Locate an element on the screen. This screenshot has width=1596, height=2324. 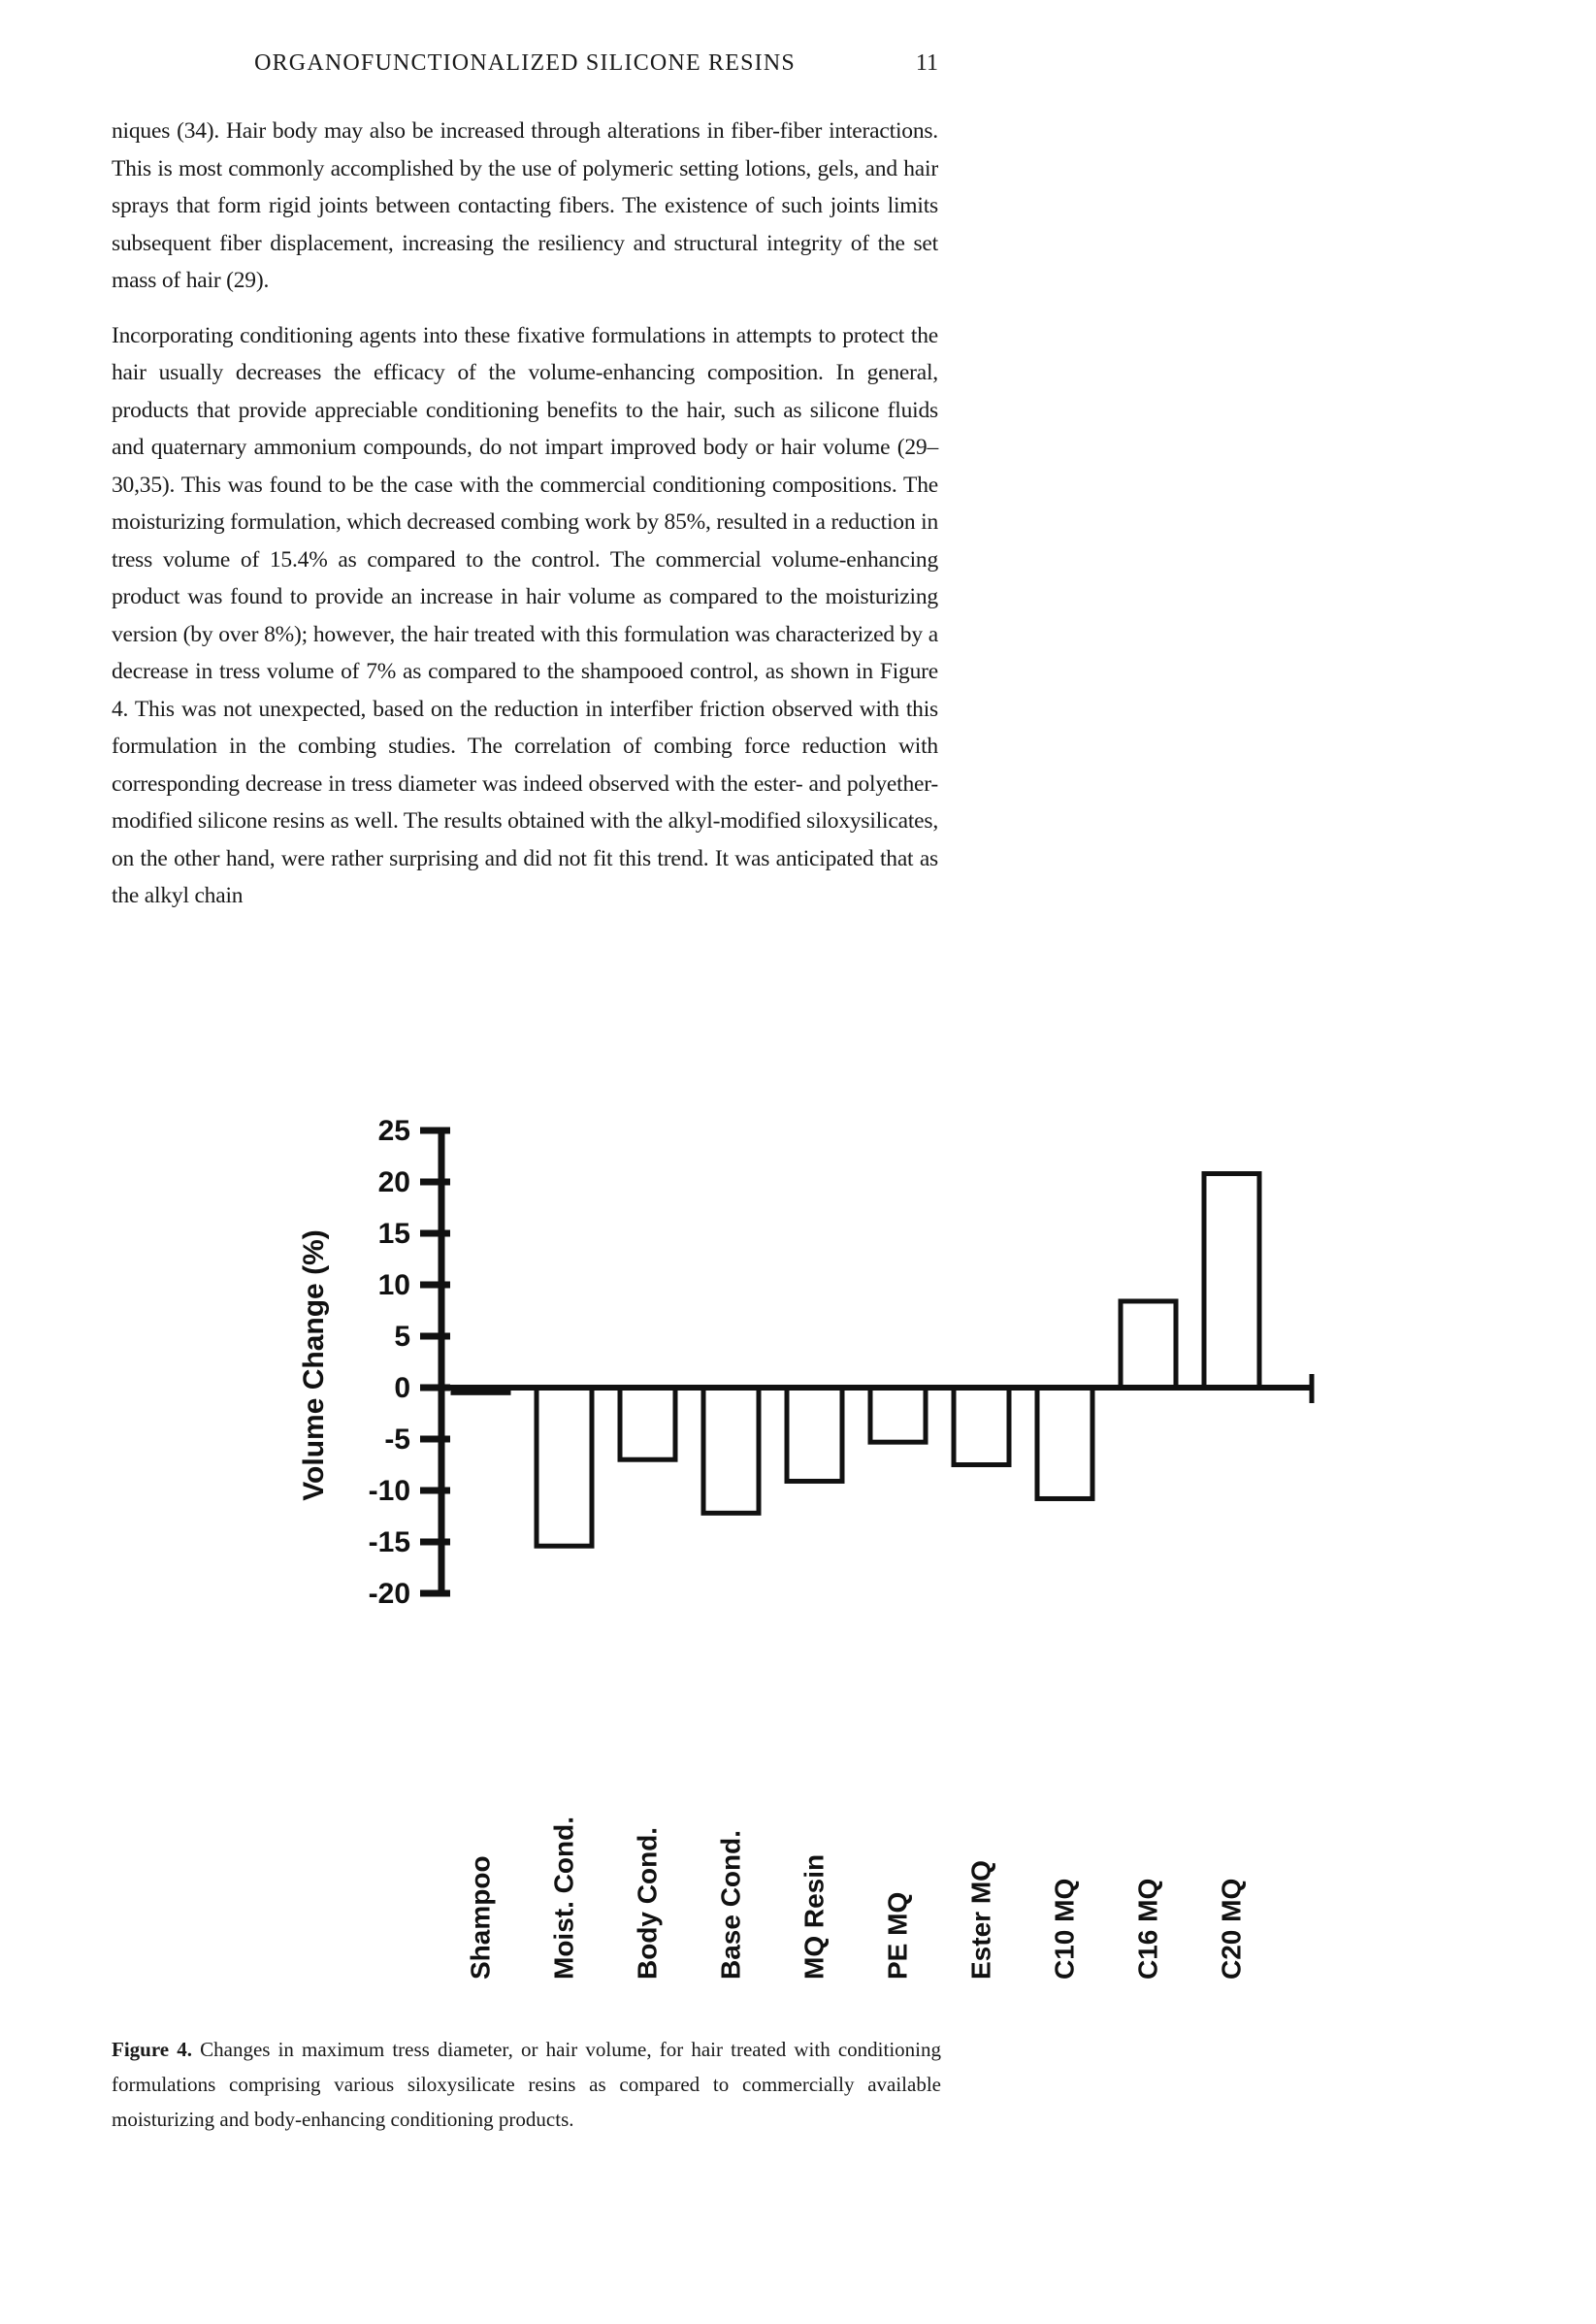
y-tick-label: -10 is located at coordinates (389, 1491).